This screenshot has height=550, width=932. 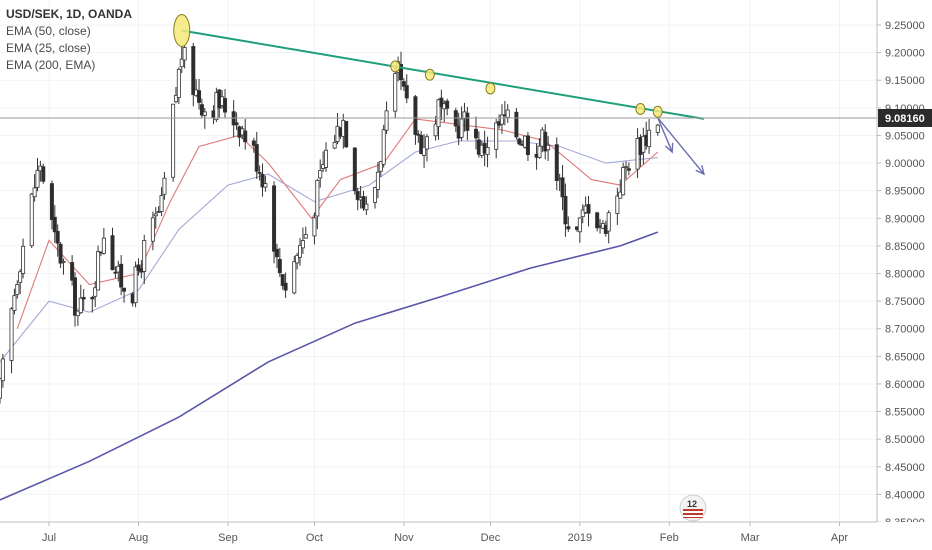 I want to click on symbol-title: USD/SEK, 1D, OANDA, so click(x=69, y=14).